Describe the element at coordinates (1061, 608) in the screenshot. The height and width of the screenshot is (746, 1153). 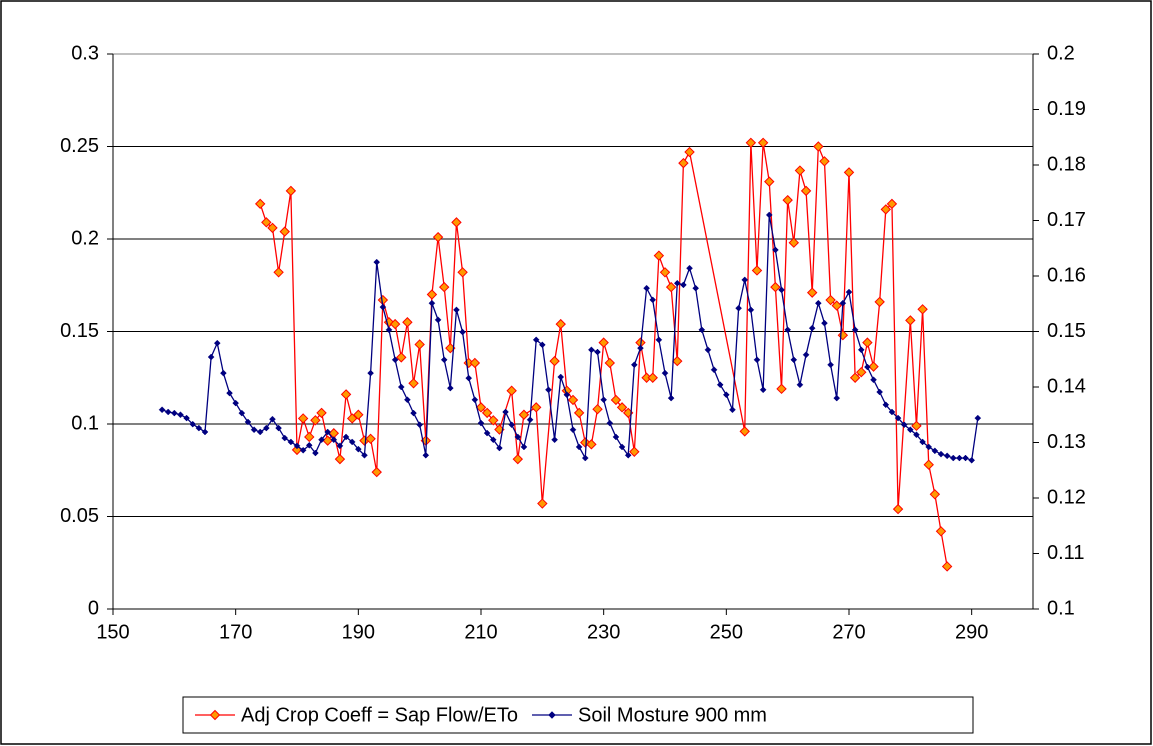
I see `y2-tick-label: 0.1` at that location.